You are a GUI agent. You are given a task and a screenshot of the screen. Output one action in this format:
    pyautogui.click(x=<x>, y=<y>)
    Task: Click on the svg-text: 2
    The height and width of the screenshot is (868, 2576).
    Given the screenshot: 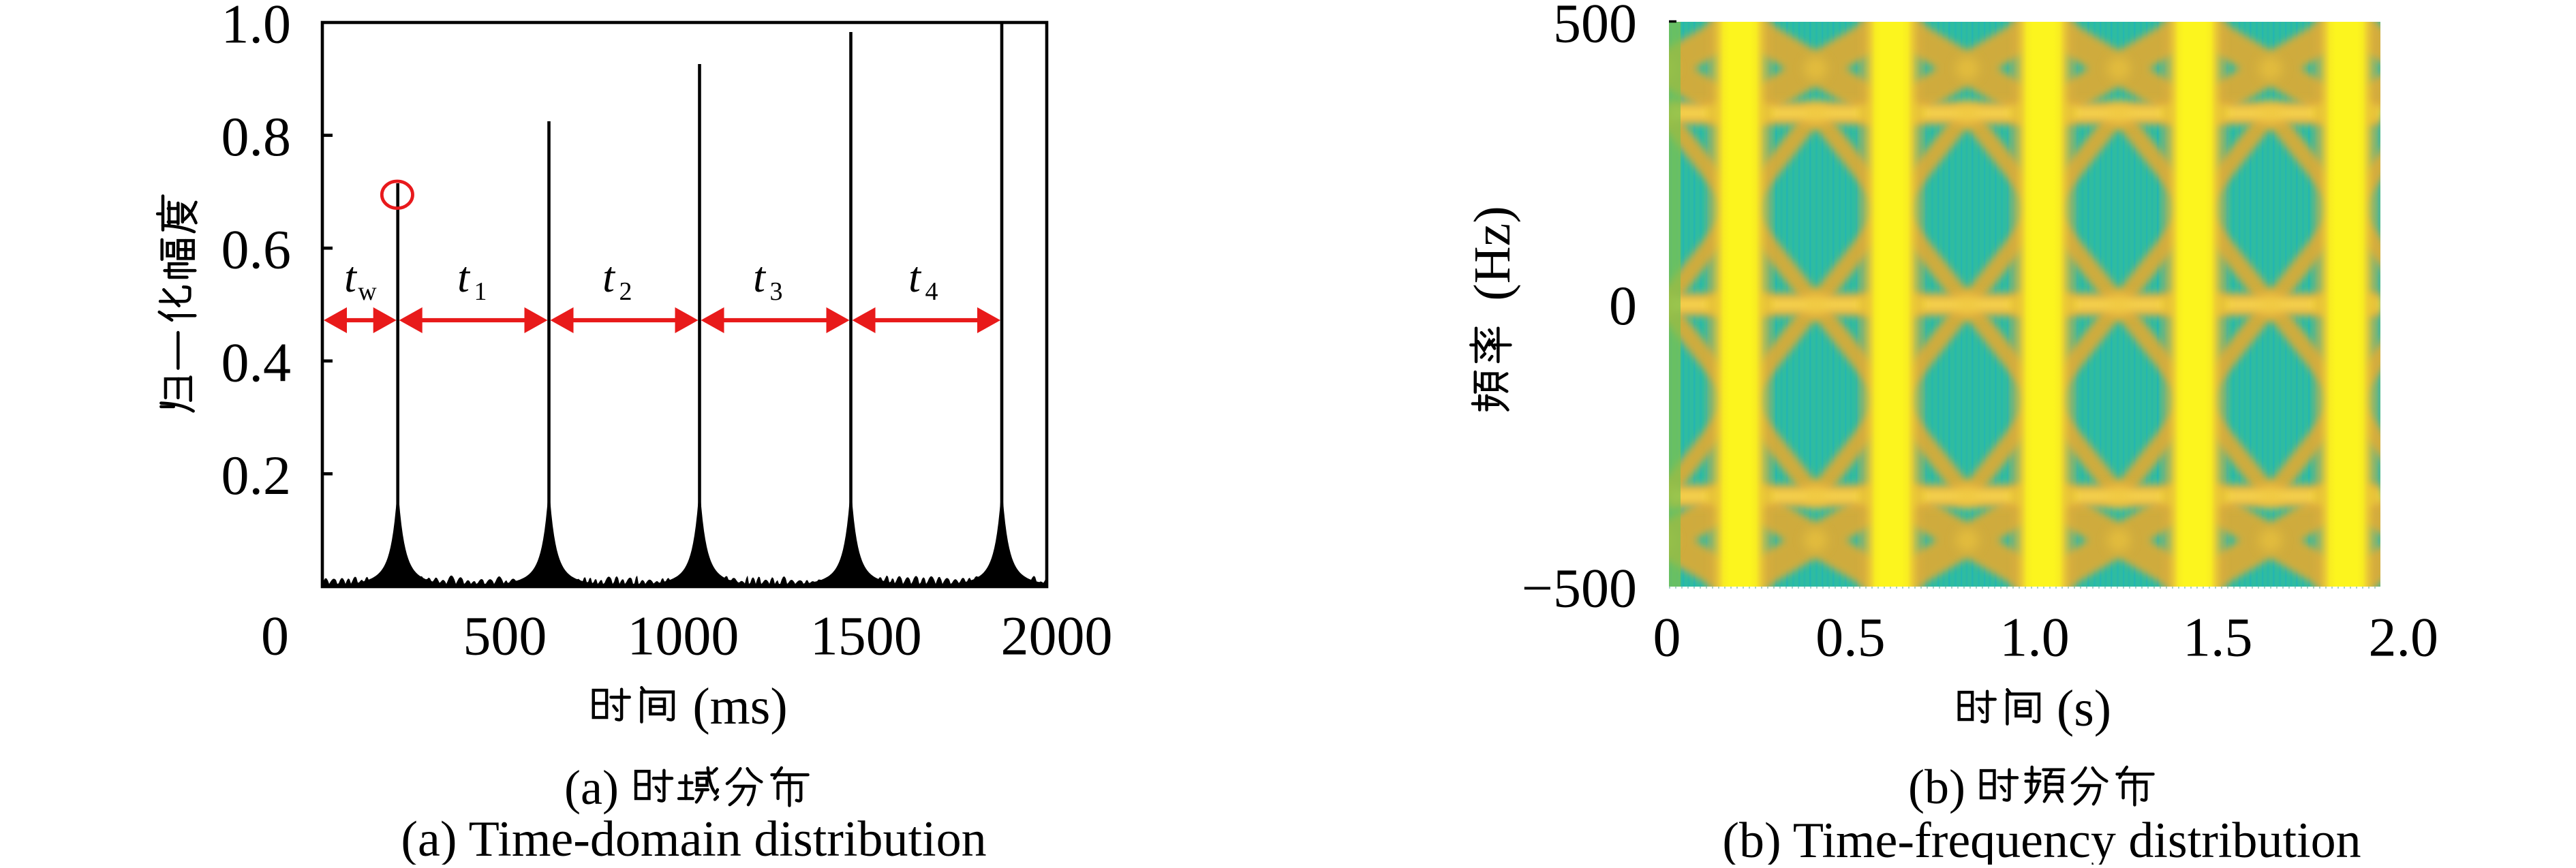 What is the action you would take?
    pyautogui.click(x=625, y=291)
    